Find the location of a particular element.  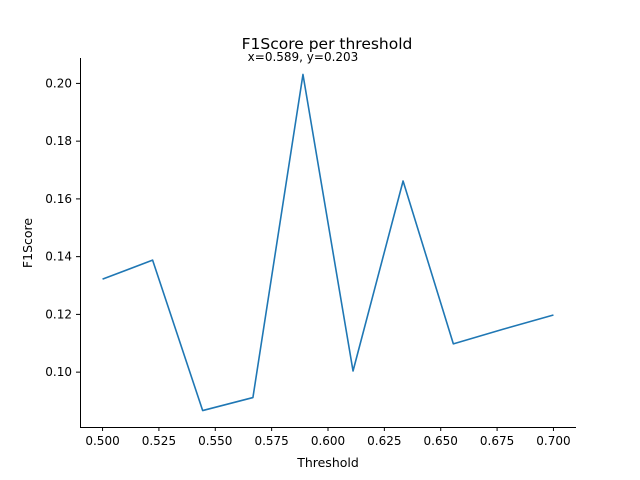

peak-annotation: x=0.589, y=0.203 is located at coordinates (303, 57).